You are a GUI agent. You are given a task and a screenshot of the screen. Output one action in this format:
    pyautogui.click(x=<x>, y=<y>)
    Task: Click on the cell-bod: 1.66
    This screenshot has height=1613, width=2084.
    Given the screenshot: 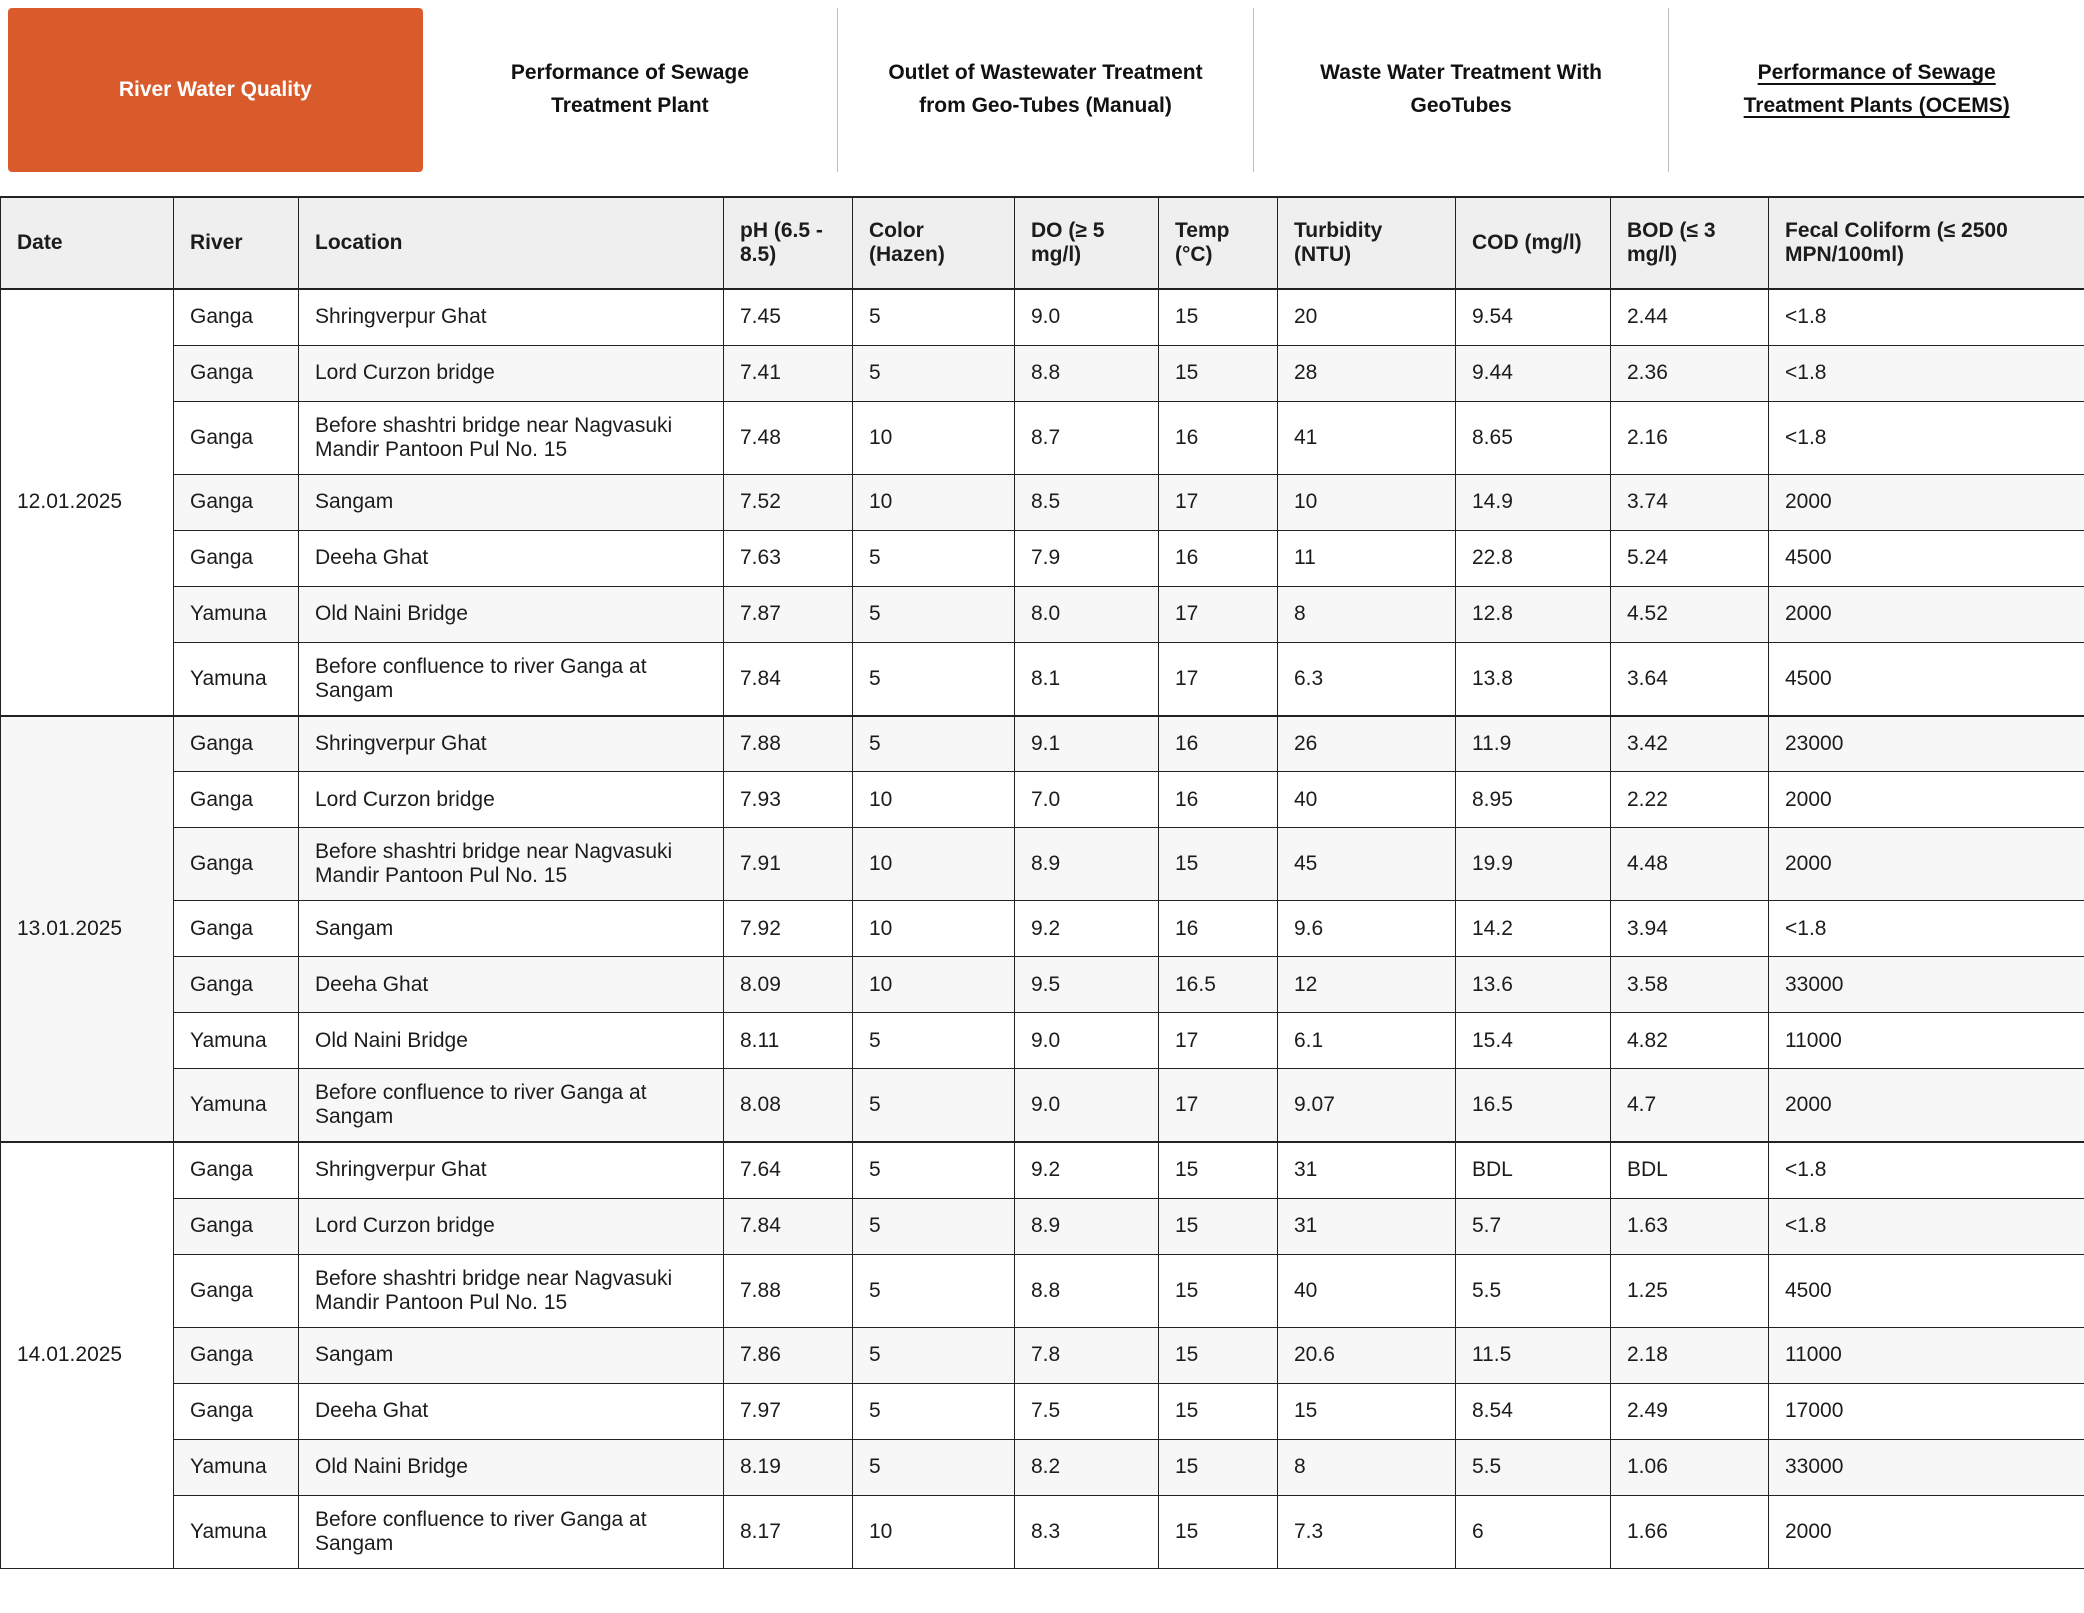 What is the action you would take?
    pyautogui.click(x=1689, y=1531)
    